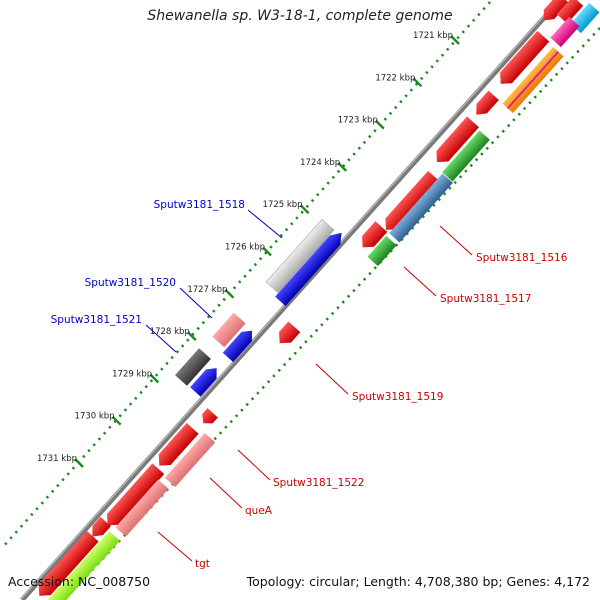 This screenshot has height=600, width=600. Describe the element at coordinates (96, 320) in the screenshot. I see `gene-label-1521: Sputw3181_1521` at that location.